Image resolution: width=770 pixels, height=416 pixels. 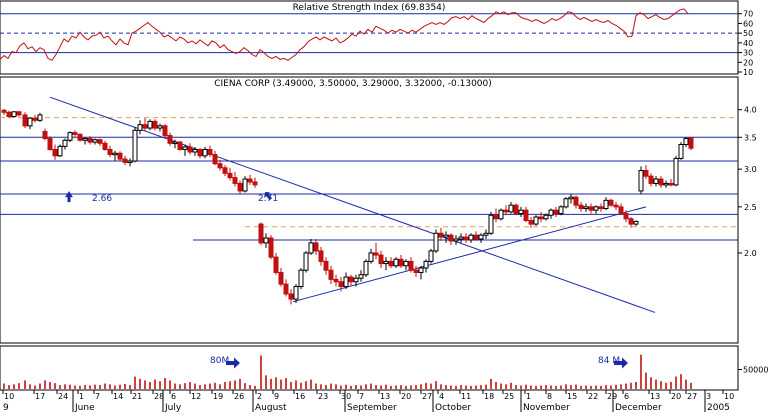 What do you see at coordinates (372, 407) in the screenshot?
I see `x-month-label: September` at bounding box center [372, 407].